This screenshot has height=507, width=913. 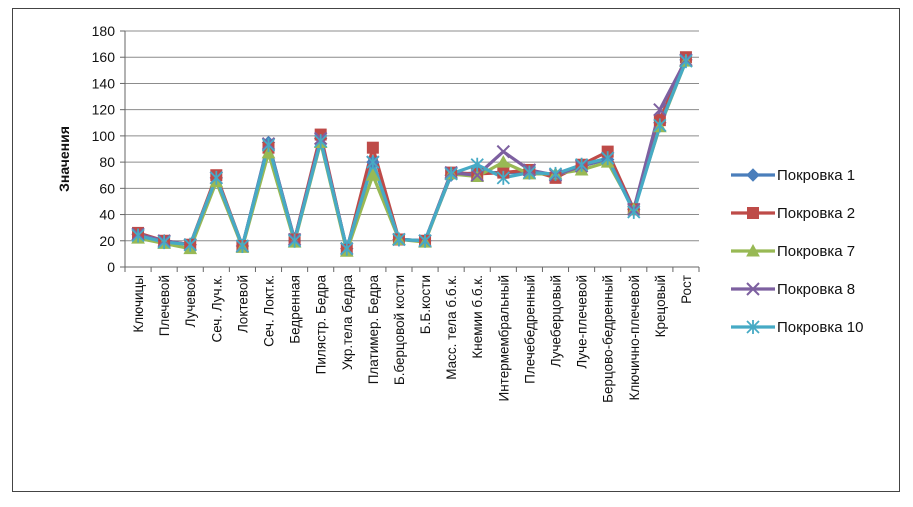 I want to click on legend-item: Покровка 10, so click(x=797, y=327).